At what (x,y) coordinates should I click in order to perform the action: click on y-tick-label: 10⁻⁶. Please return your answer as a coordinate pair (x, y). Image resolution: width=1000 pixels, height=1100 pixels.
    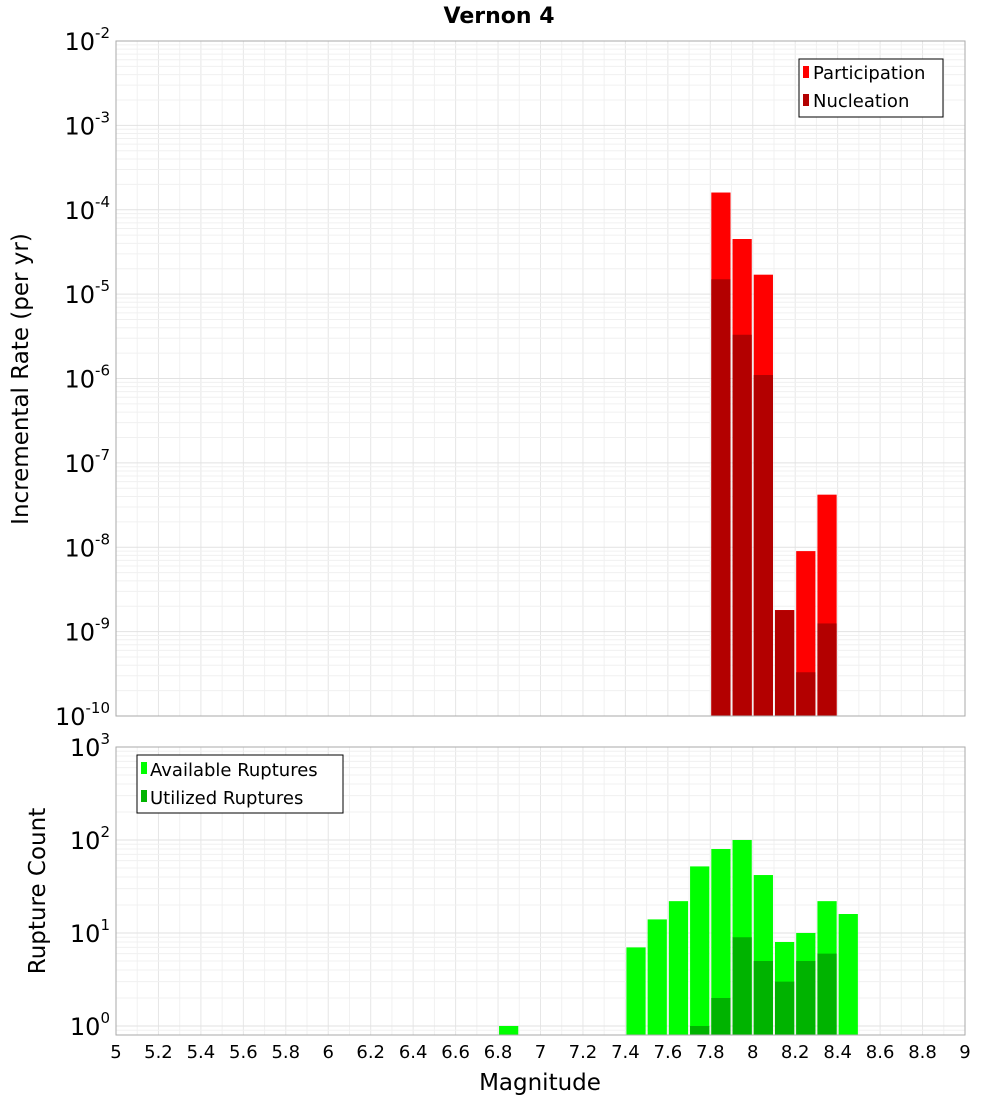
    Looking at the image, I should click on (87, 378).